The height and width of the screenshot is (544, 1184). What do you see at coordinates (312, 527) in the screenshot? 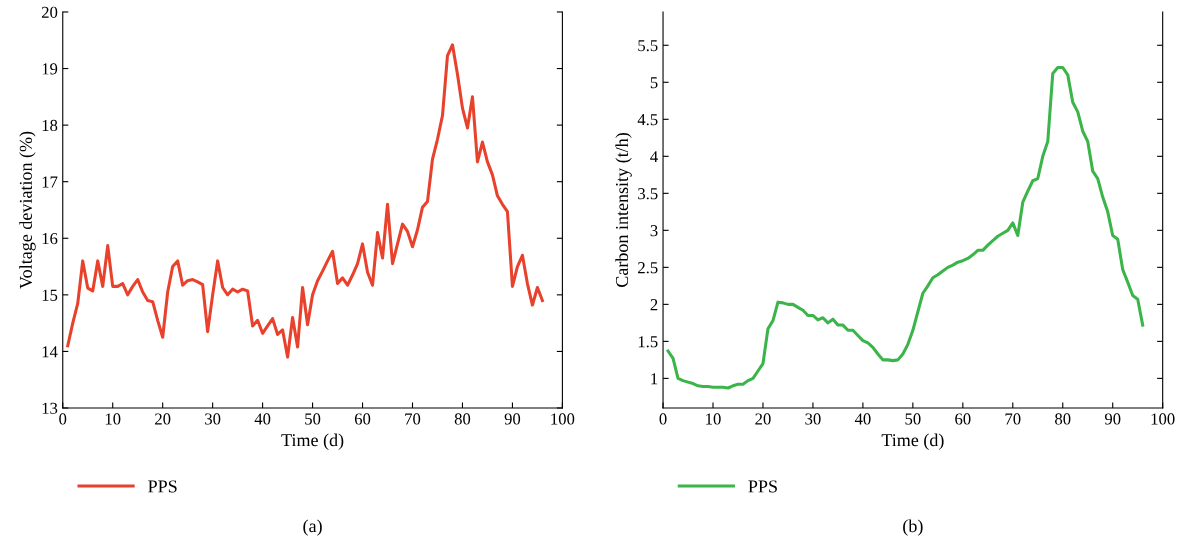
I see `text: (a)` at bounding box center [312, 527].